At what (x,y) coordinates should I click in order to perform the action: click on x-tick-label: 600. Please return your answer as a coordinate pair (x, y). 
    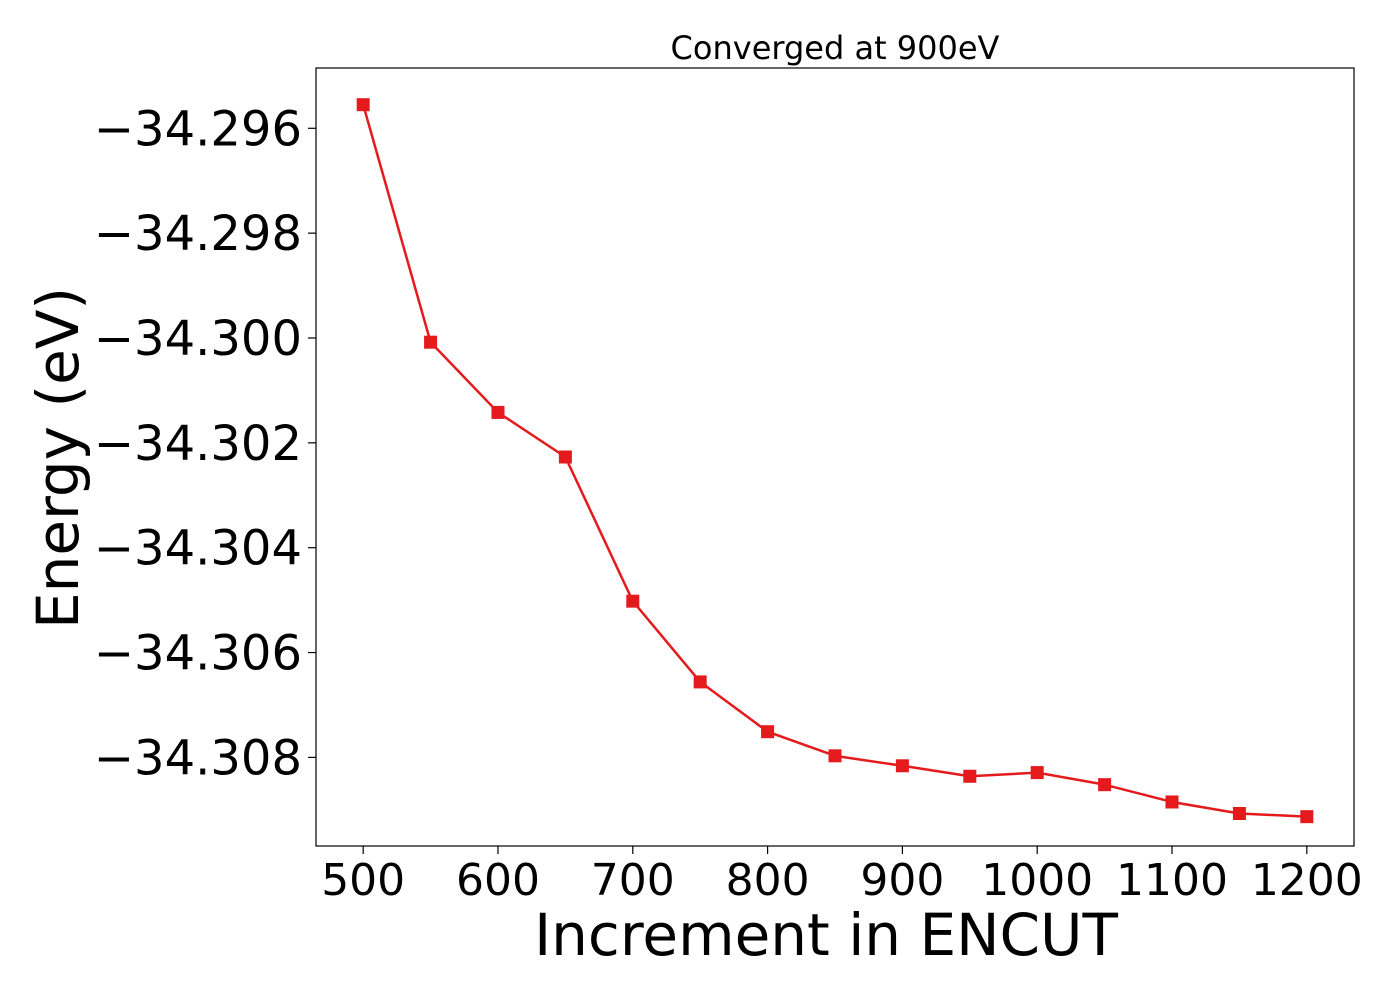
    Looking at the image, I should click on (498, 880).